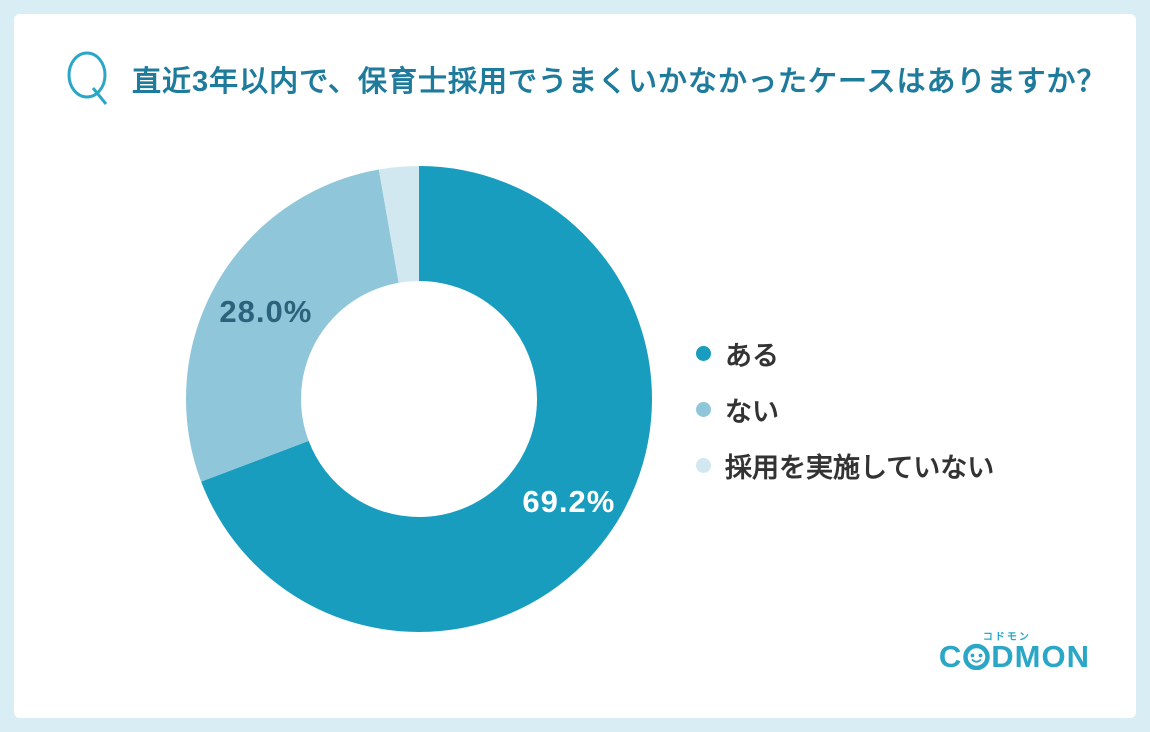 The image size is (1150, 732). Describe the element at coordinates (752, 356) in the screenshot. I see `legend-label-0: ある` at that location.